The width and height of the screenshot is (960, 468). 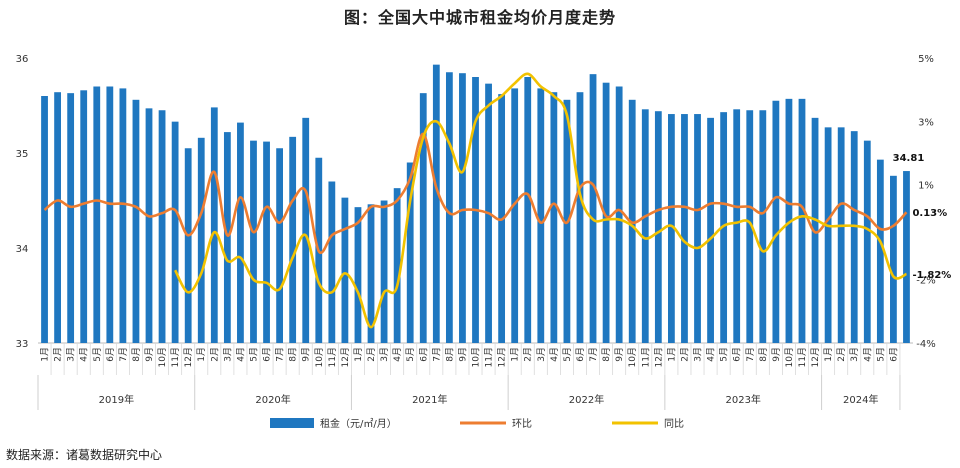 I want to click on left-axis-tick-label: 35, so click(x=22, y=154).